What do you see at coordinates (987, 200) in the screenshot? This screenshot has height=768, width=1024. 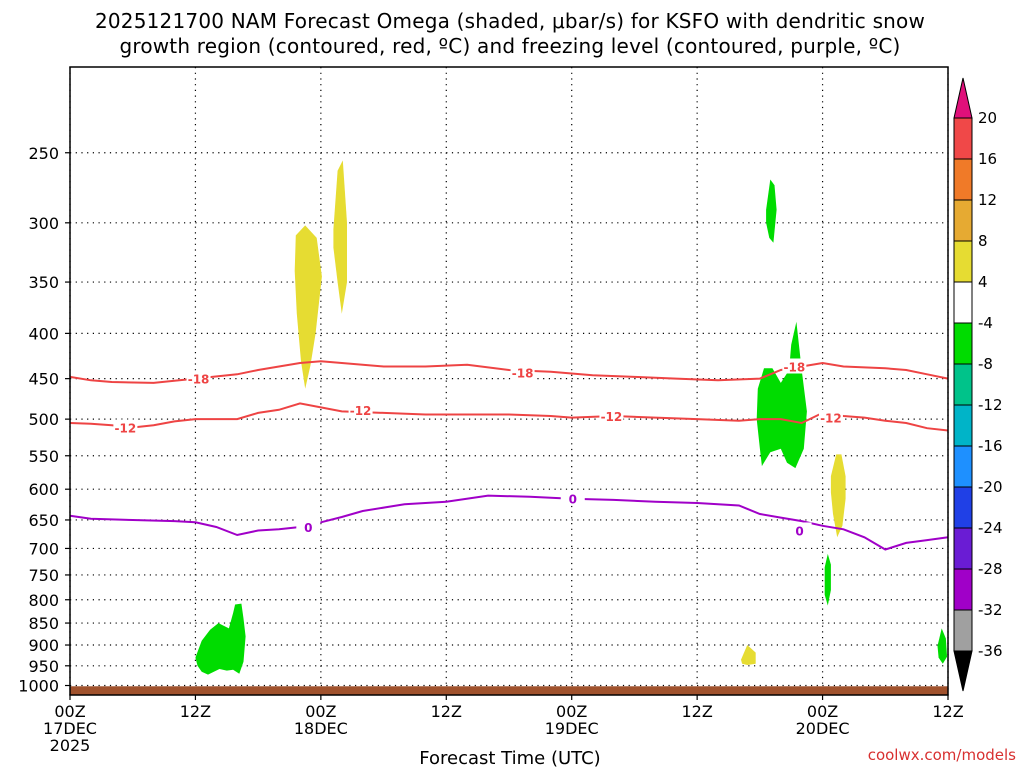 I see `colorbar-label: 12` at bounding box center [987, 200].